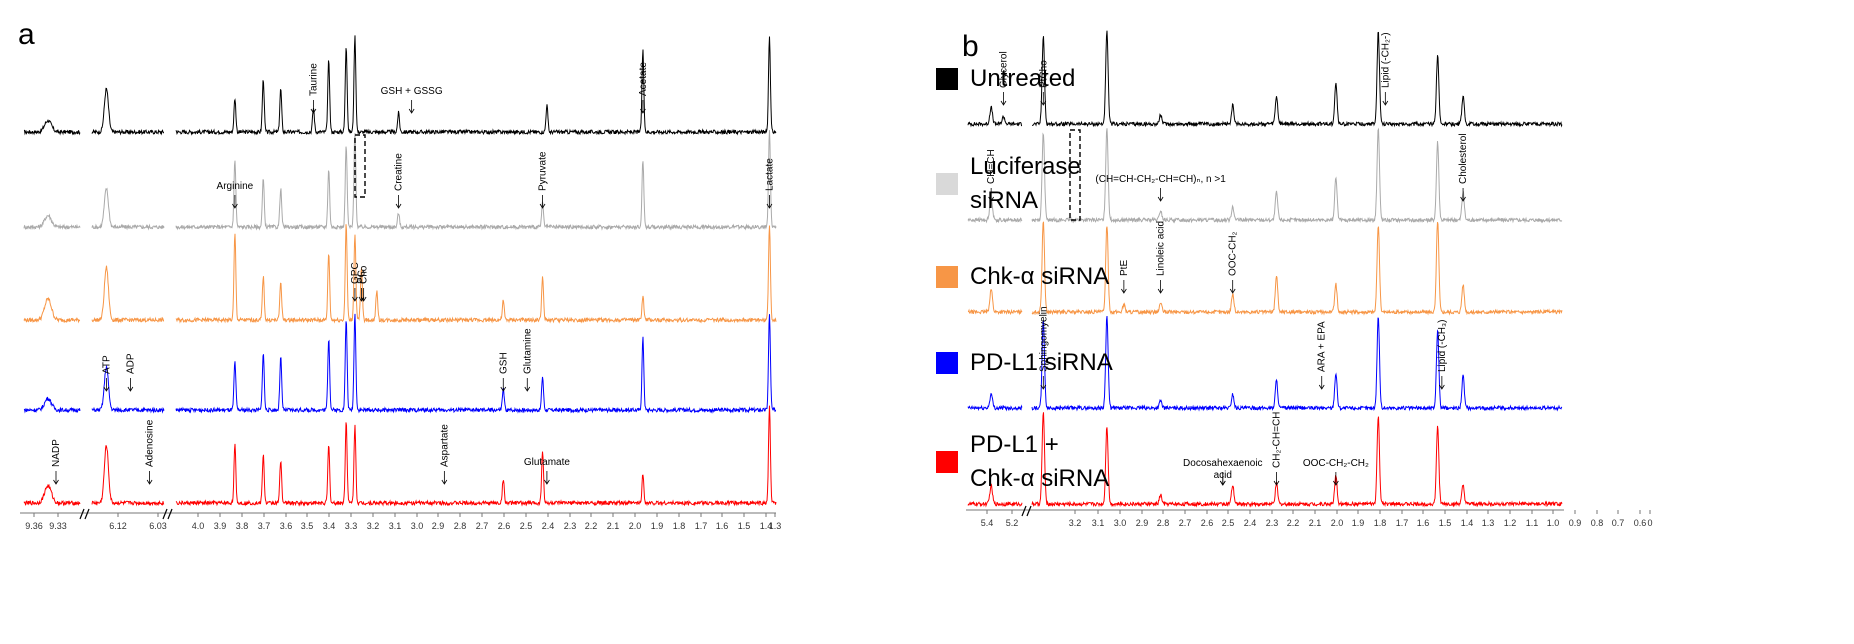 The width and height of the screenshot is (1854, 644). I want to click on x-tick-label: 2.7, so click(482, 526).